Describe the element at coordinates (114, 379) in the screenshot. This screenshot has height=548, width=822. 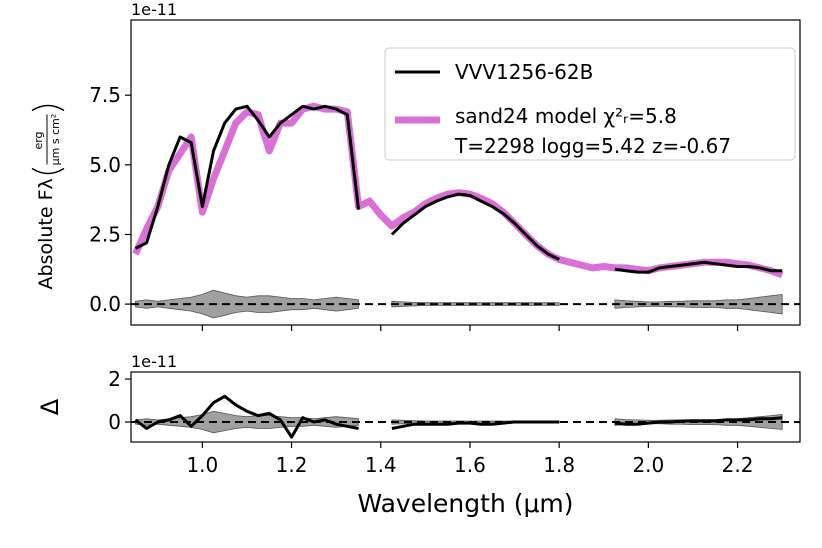
I see `y-tick-label: 2` at that location.